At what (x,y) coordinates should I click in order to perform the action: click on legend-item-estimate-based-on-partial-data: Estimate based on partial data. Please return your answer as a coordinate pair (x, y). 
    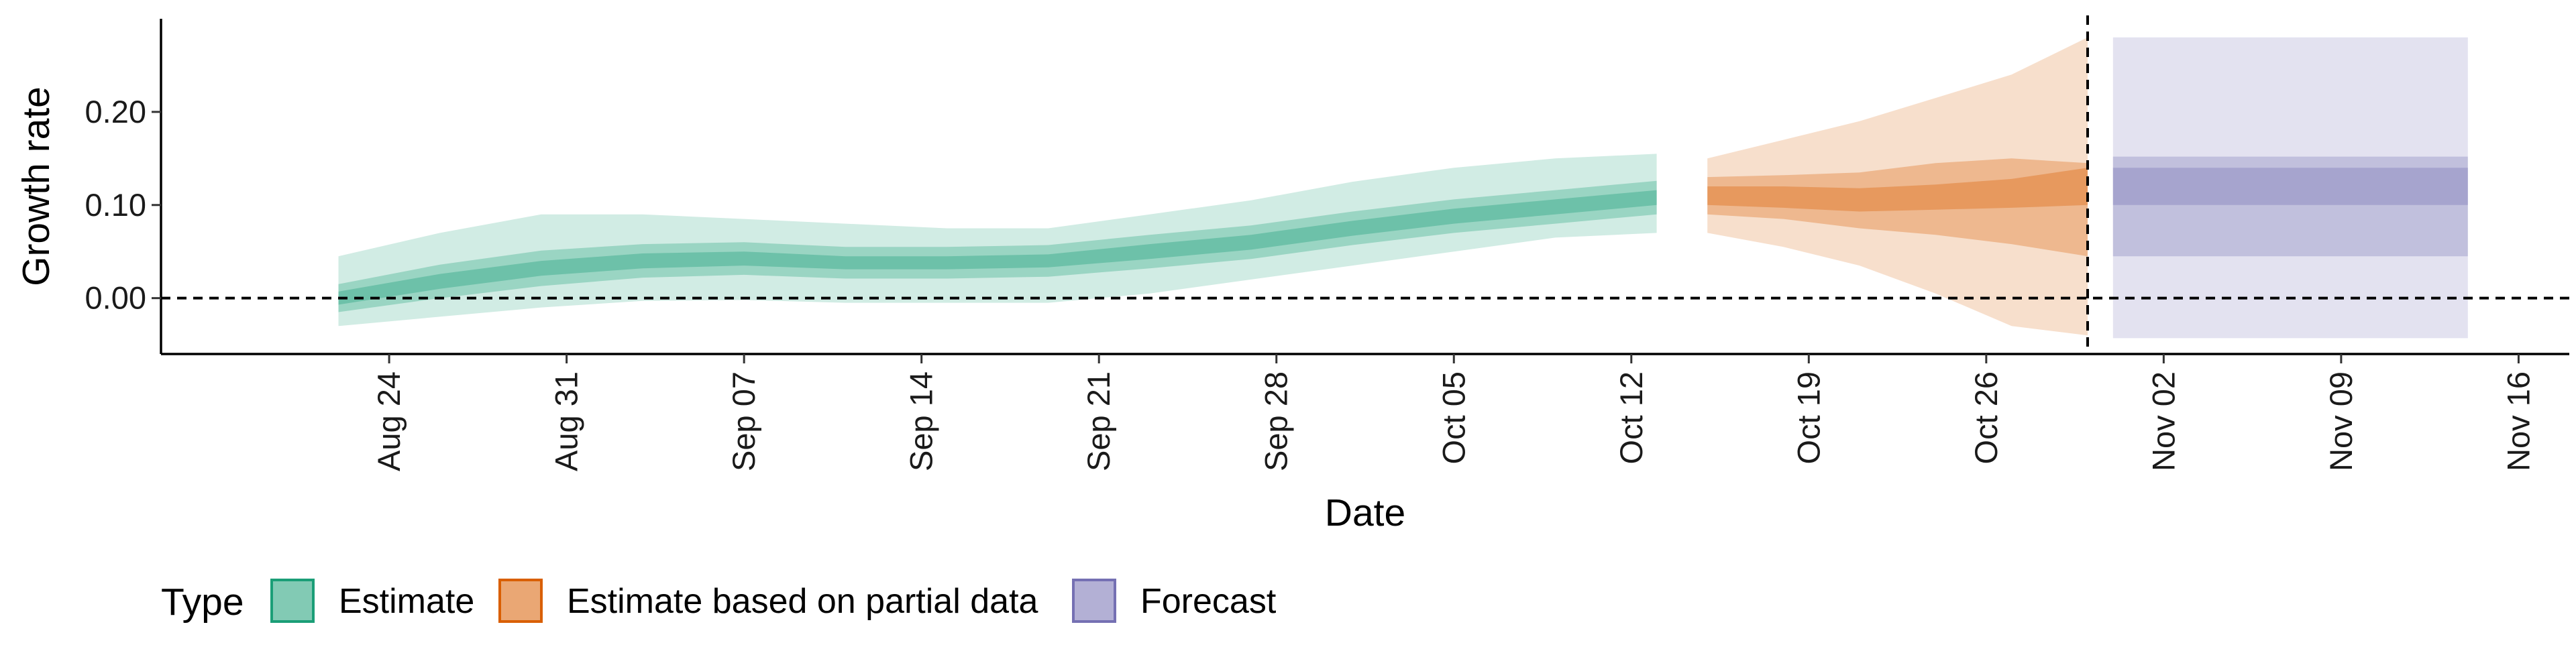
    Looking at the image, I should click on (768, 601).